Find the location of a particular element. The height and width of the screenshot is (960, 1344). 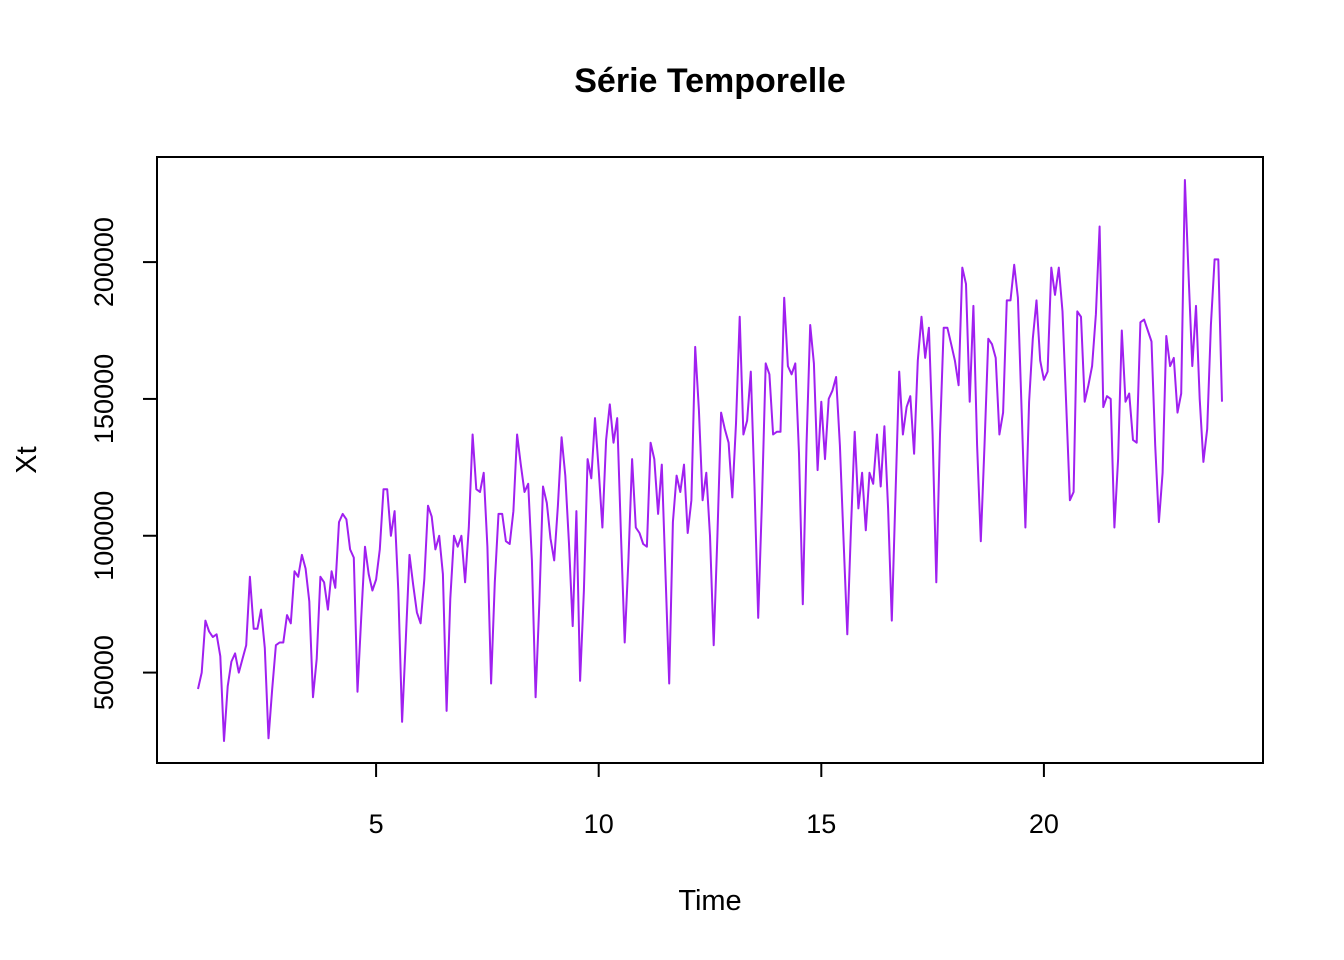

x-tick-label: 20 is located at coordinates (1044, 824).